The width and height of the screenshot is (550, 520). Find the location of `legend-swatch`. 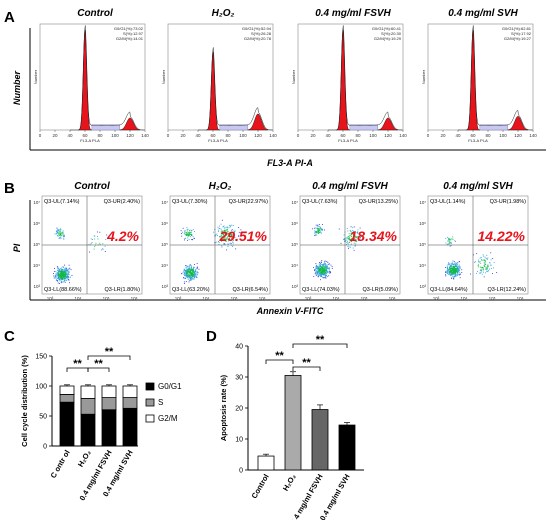

legend-swatch is located at coordinates (150, 418).